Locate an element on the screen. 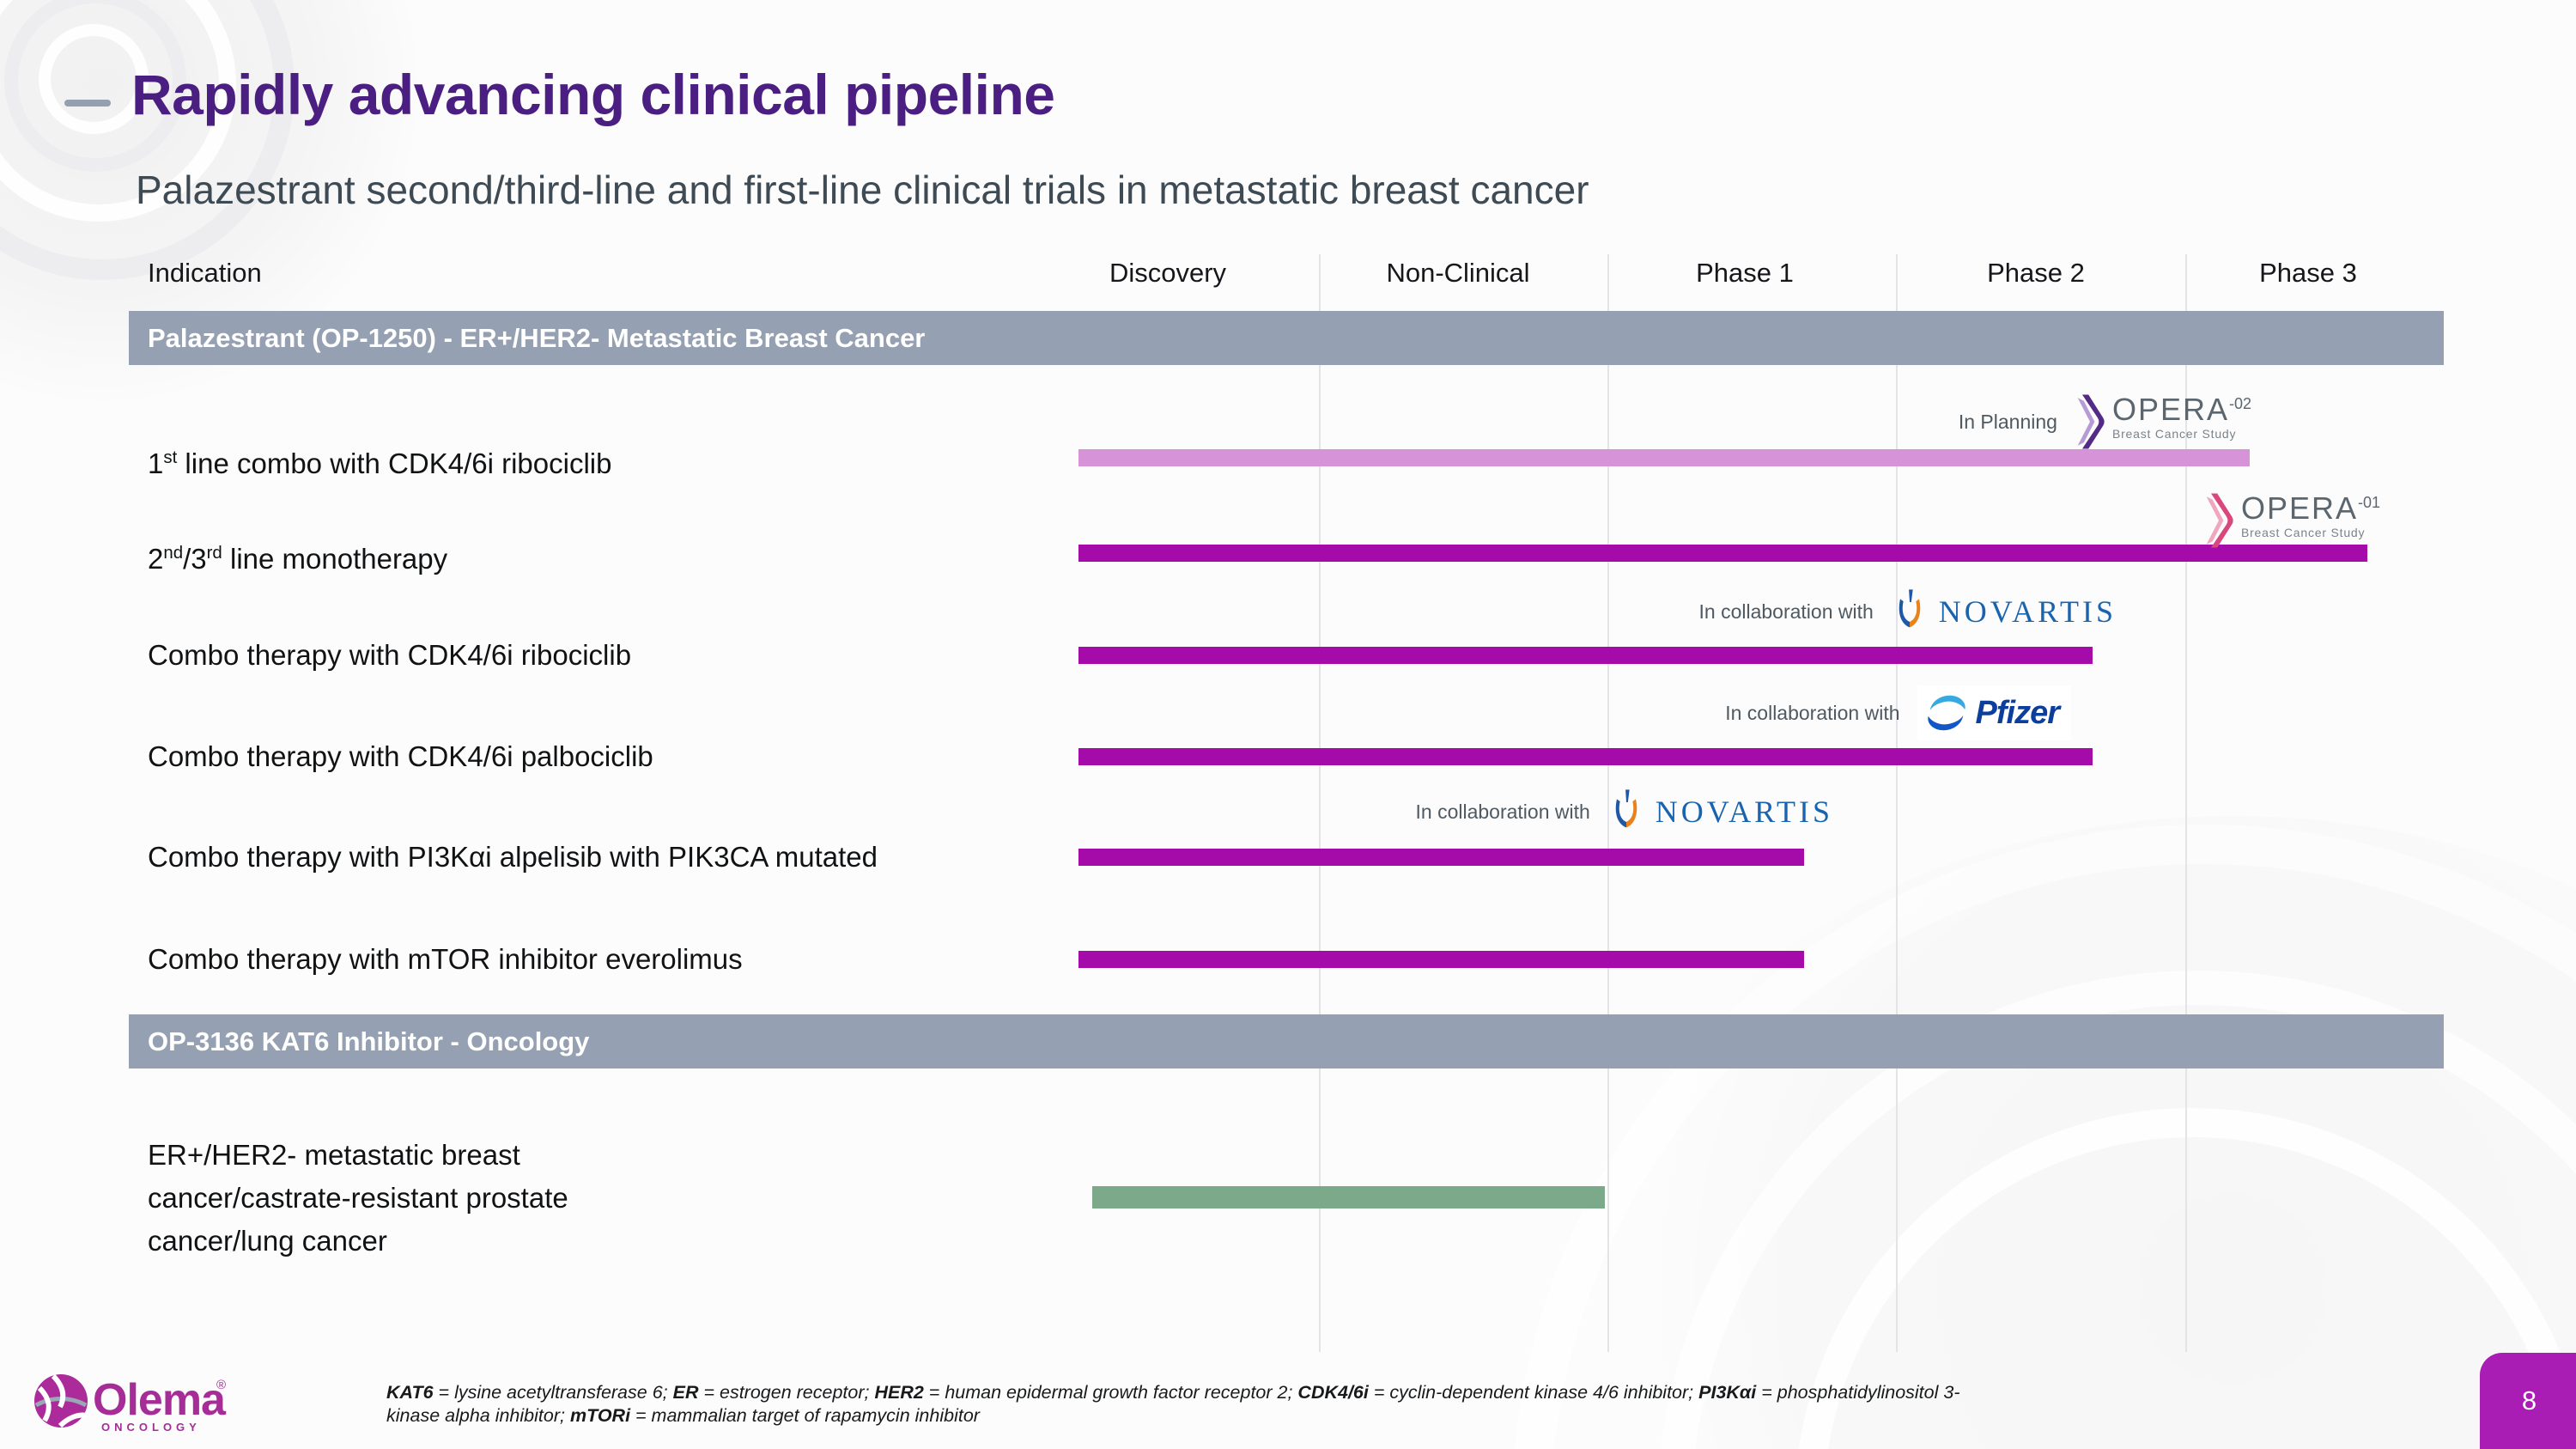  column-header-phase1: Phase 1 is located at coordinates (1745, 273).